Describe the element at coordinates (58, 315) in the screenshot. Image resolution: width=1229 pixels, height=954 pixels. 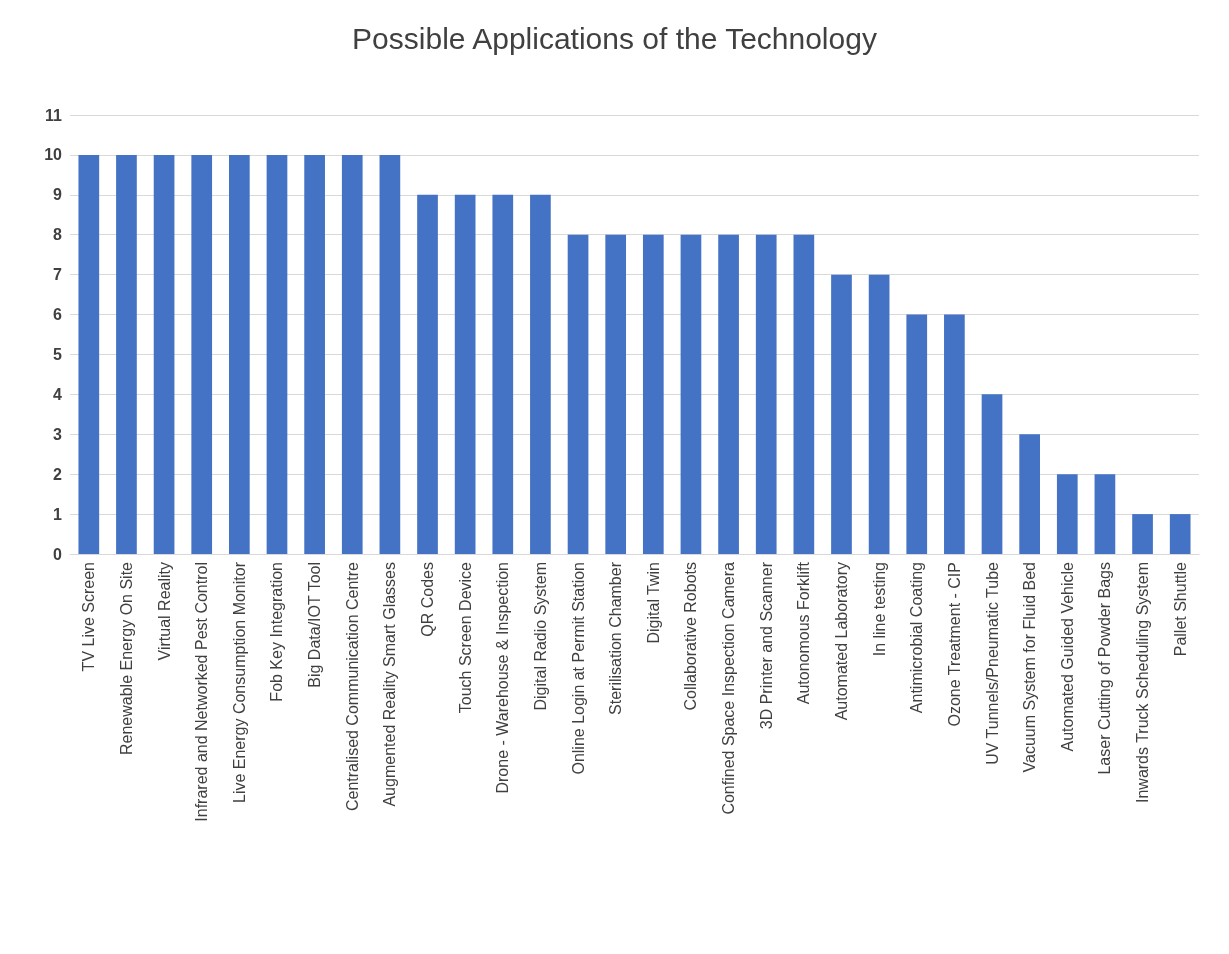
I see `y-tick-label: 6` at that location.